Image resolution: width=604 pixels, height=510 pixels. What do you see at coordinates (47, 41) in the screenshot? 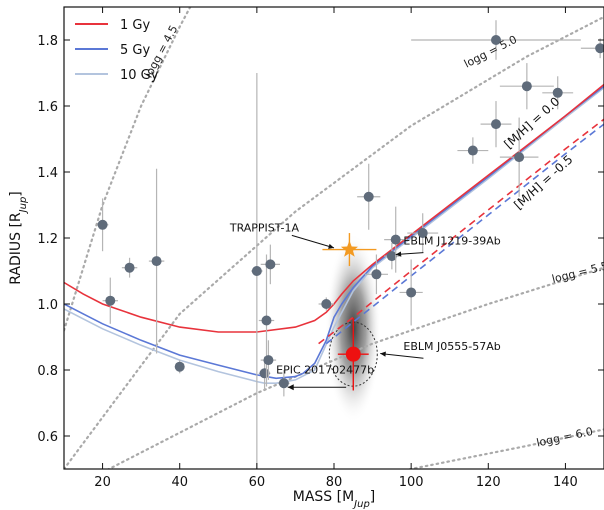
I see `y-tick-label: 1.8` at bounding box center [47, 41].